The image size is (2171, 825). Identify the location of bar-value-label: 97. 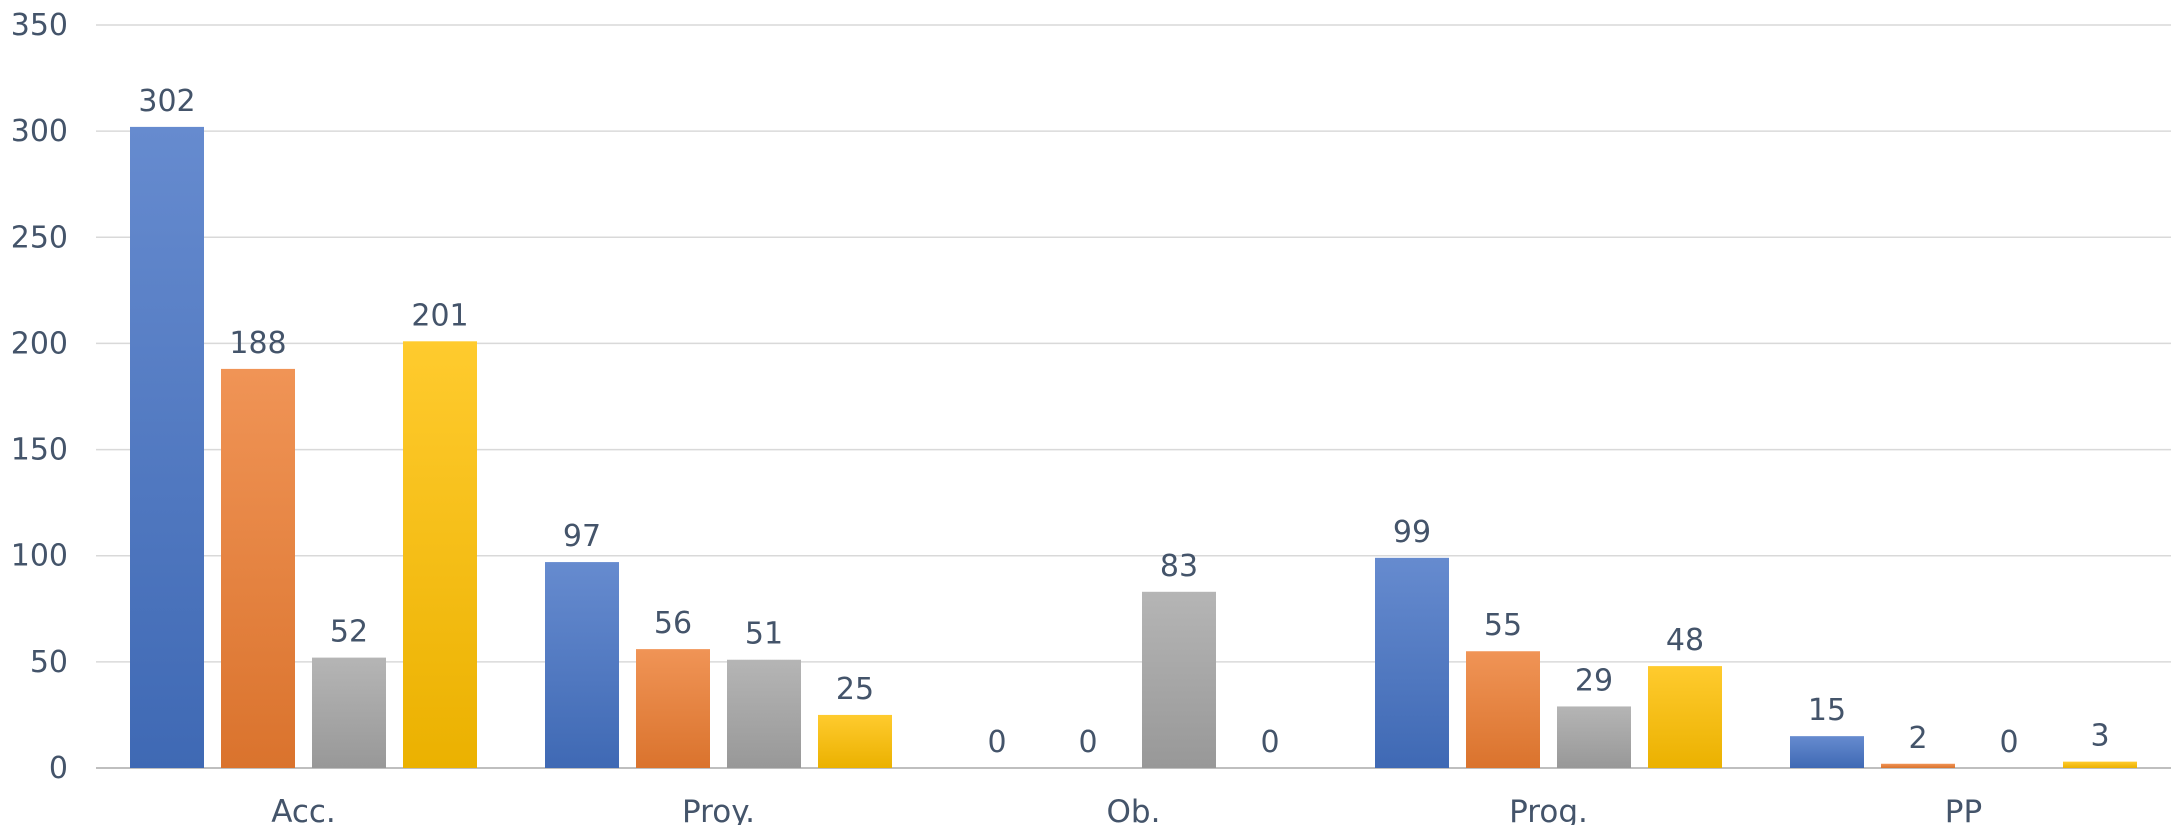
(582, 536).